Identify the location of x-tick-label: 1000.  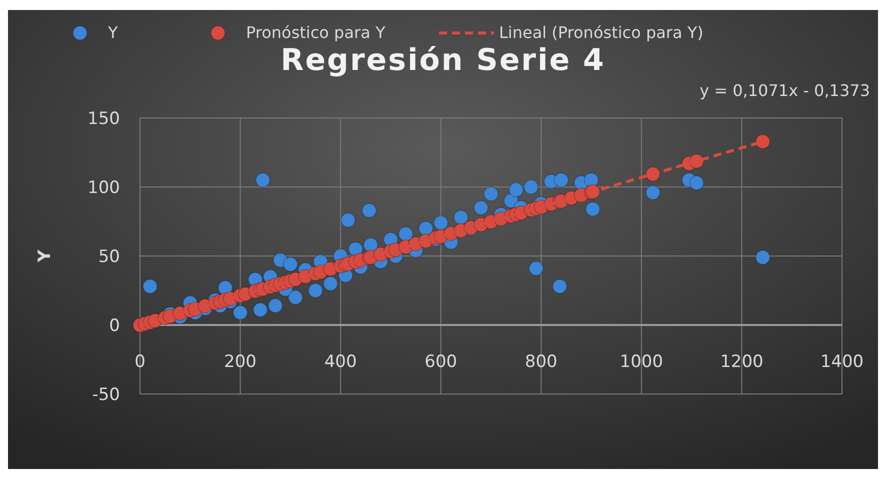
(642, 362).